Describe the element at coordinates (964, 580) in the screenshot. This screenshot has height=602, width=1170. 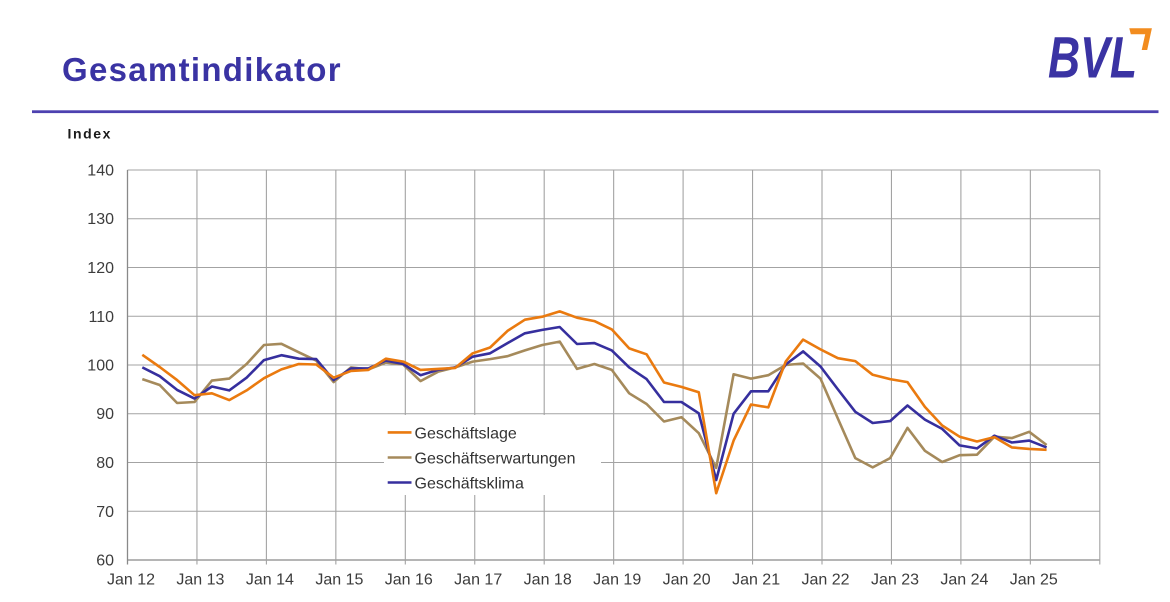
I see `svg-text: Jan 24` at that location.